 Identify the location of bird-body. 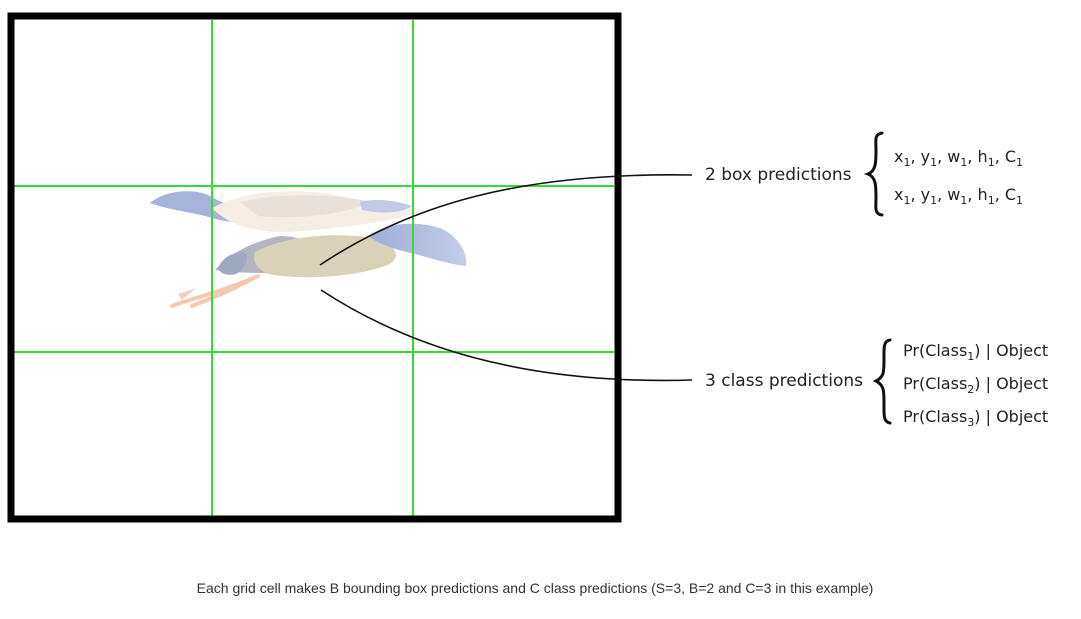
(324, 256).